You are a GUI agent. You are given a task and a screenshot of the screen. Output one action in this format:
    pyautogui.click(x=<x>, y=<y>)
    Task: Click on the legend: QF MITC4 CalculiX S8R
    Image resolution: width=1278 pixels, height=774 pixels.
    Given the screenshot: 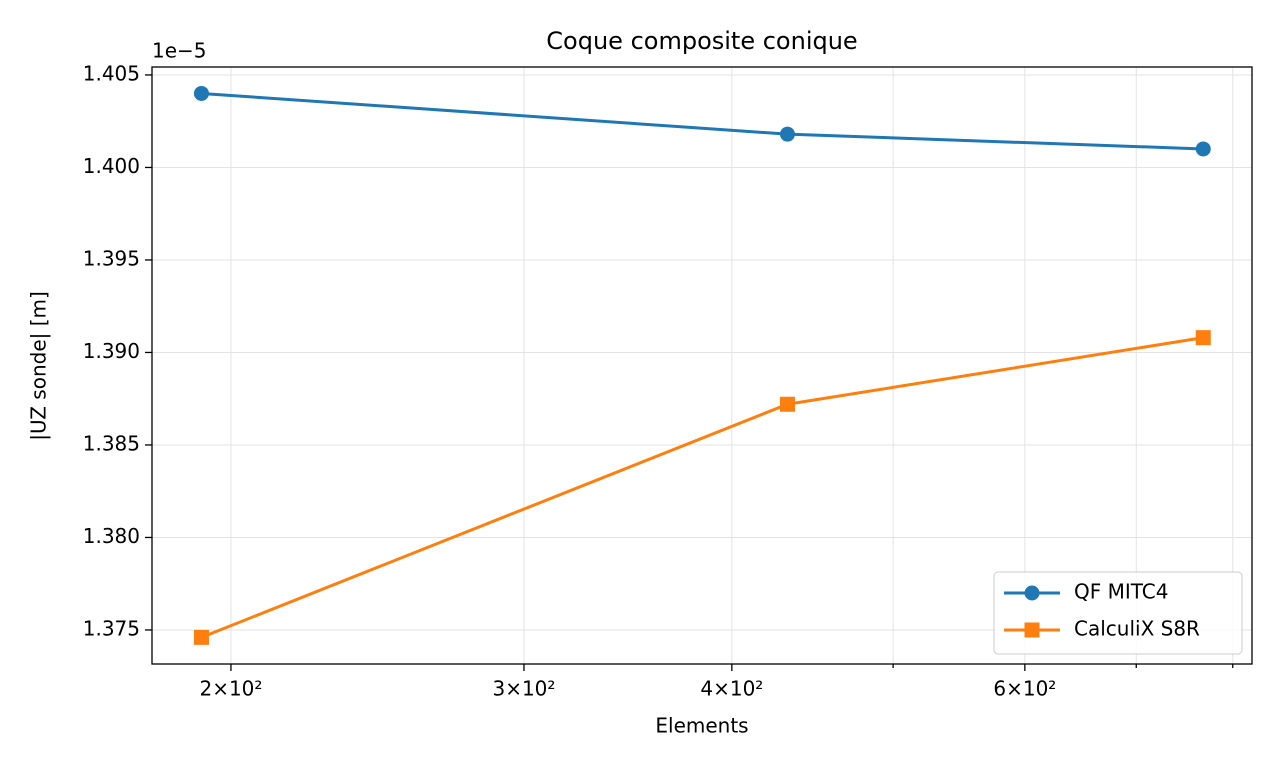 What is the action you would take?
    pyautogui.click(x=1118, y=613)
    